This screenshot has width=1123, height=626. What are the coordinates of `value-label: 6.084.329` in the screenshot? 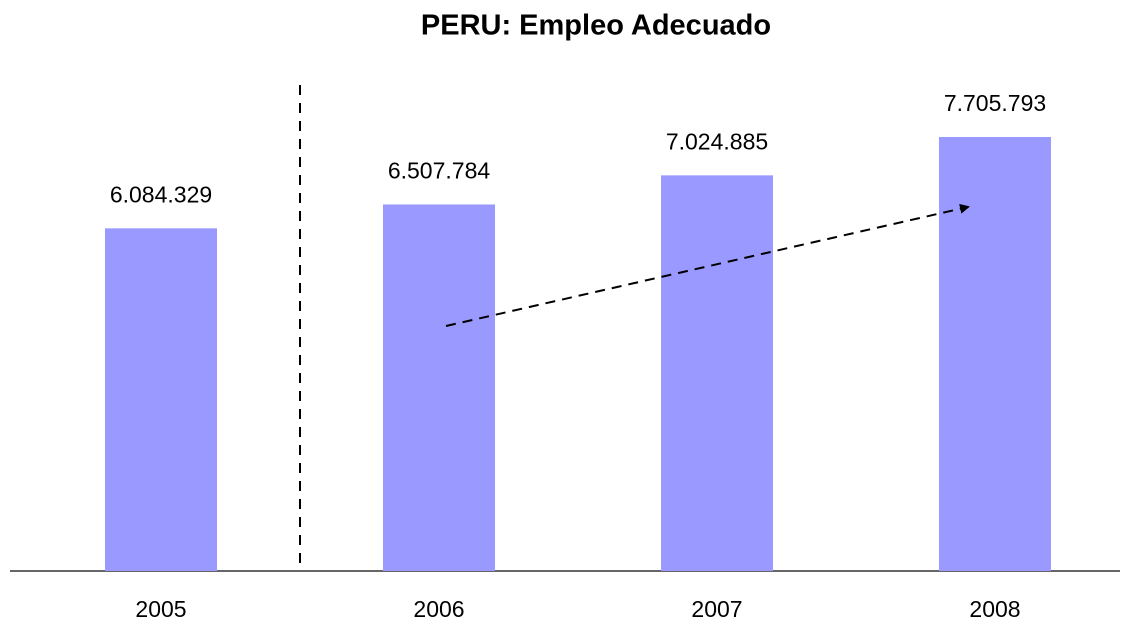 It's located at (161, 194).